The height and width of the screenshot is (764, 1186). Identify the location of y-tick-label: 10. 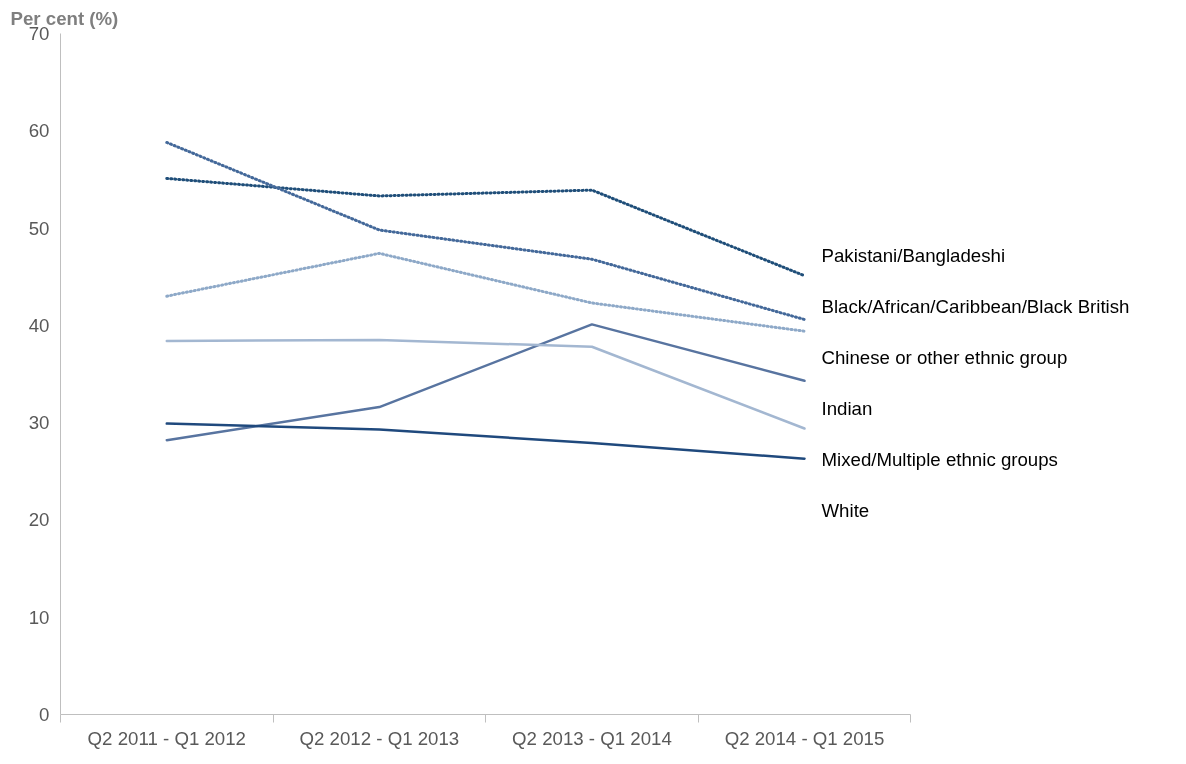
(39, 617).